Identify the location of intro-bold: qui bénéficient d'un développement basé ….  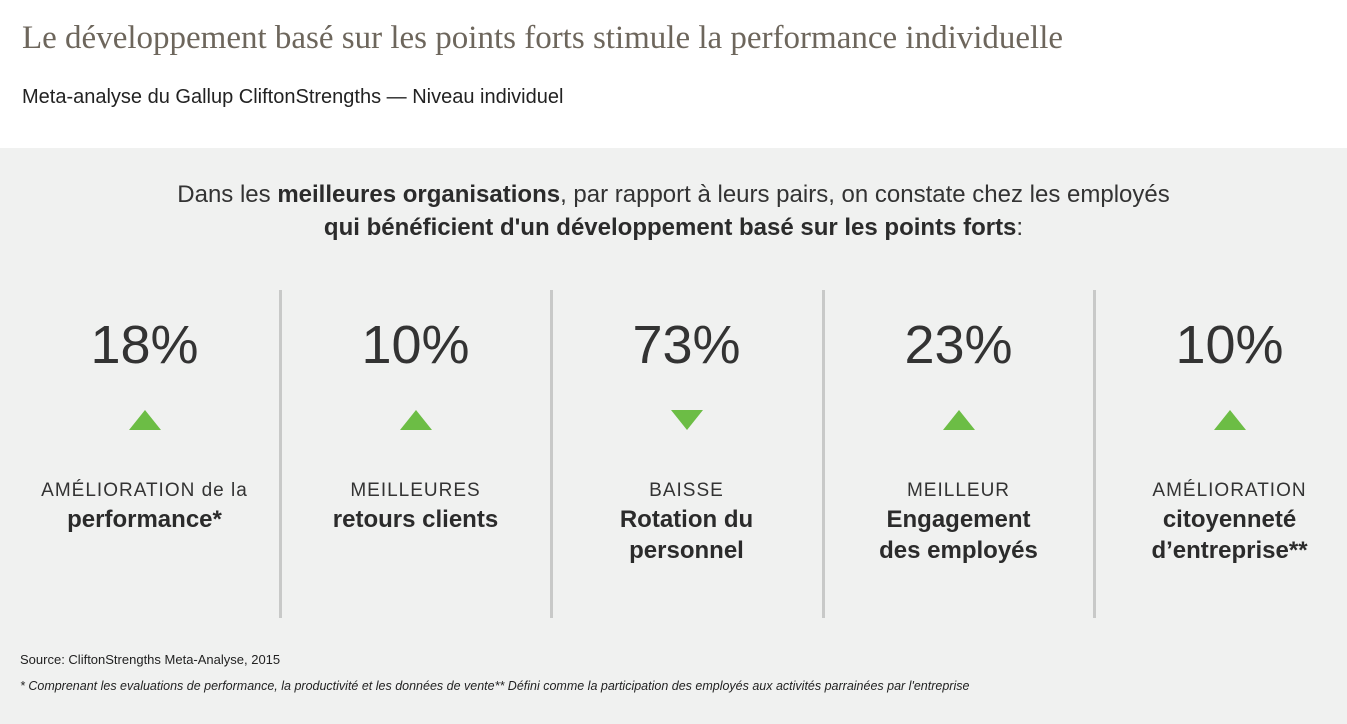
(670, 227).